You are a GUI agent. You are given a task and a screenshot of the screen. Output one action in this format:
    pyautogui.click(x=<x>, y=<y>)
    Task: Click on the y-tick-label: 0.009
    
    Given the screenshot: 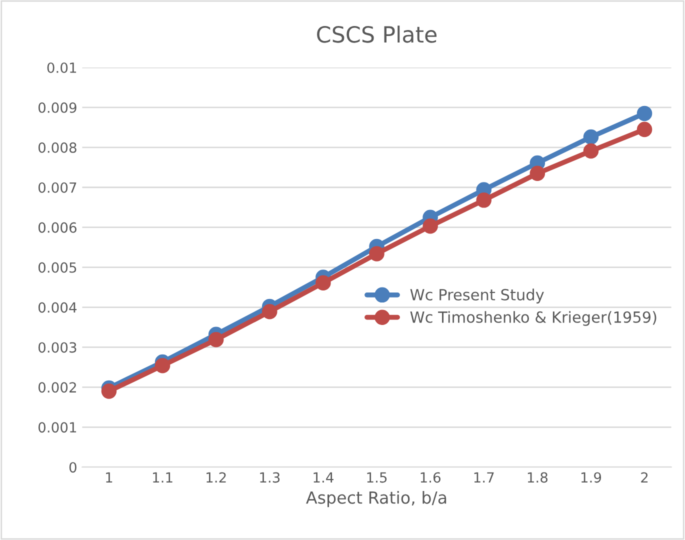 What is the action you would take?
    pyautogui.click(x=57, y=107)
    